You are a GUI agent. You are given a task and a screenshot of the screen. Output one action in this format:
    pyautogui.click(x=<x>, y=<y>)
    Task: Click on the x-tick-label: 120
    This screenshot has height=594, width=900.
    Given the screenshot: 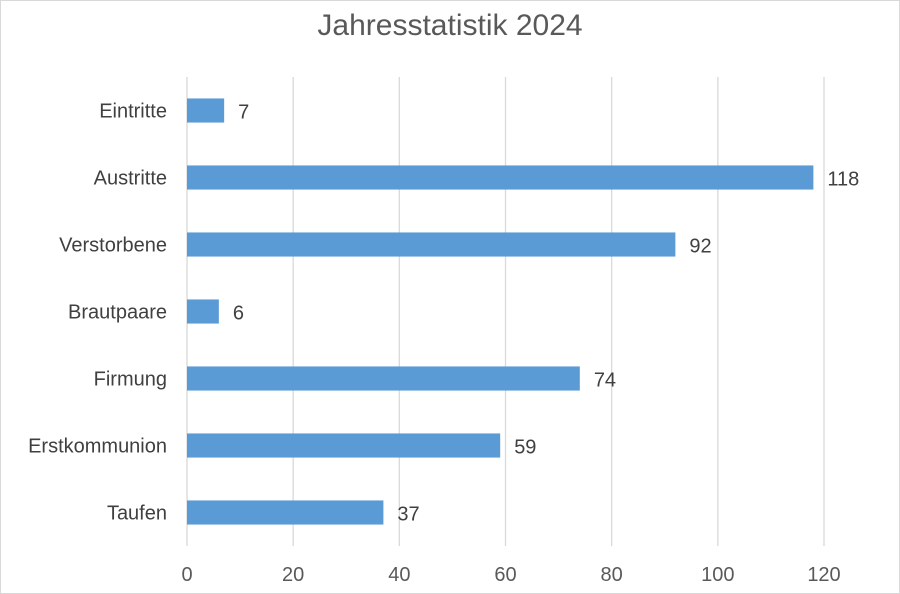 What is the action you would take?
    pyautogui.click(x=823, y=575)
    